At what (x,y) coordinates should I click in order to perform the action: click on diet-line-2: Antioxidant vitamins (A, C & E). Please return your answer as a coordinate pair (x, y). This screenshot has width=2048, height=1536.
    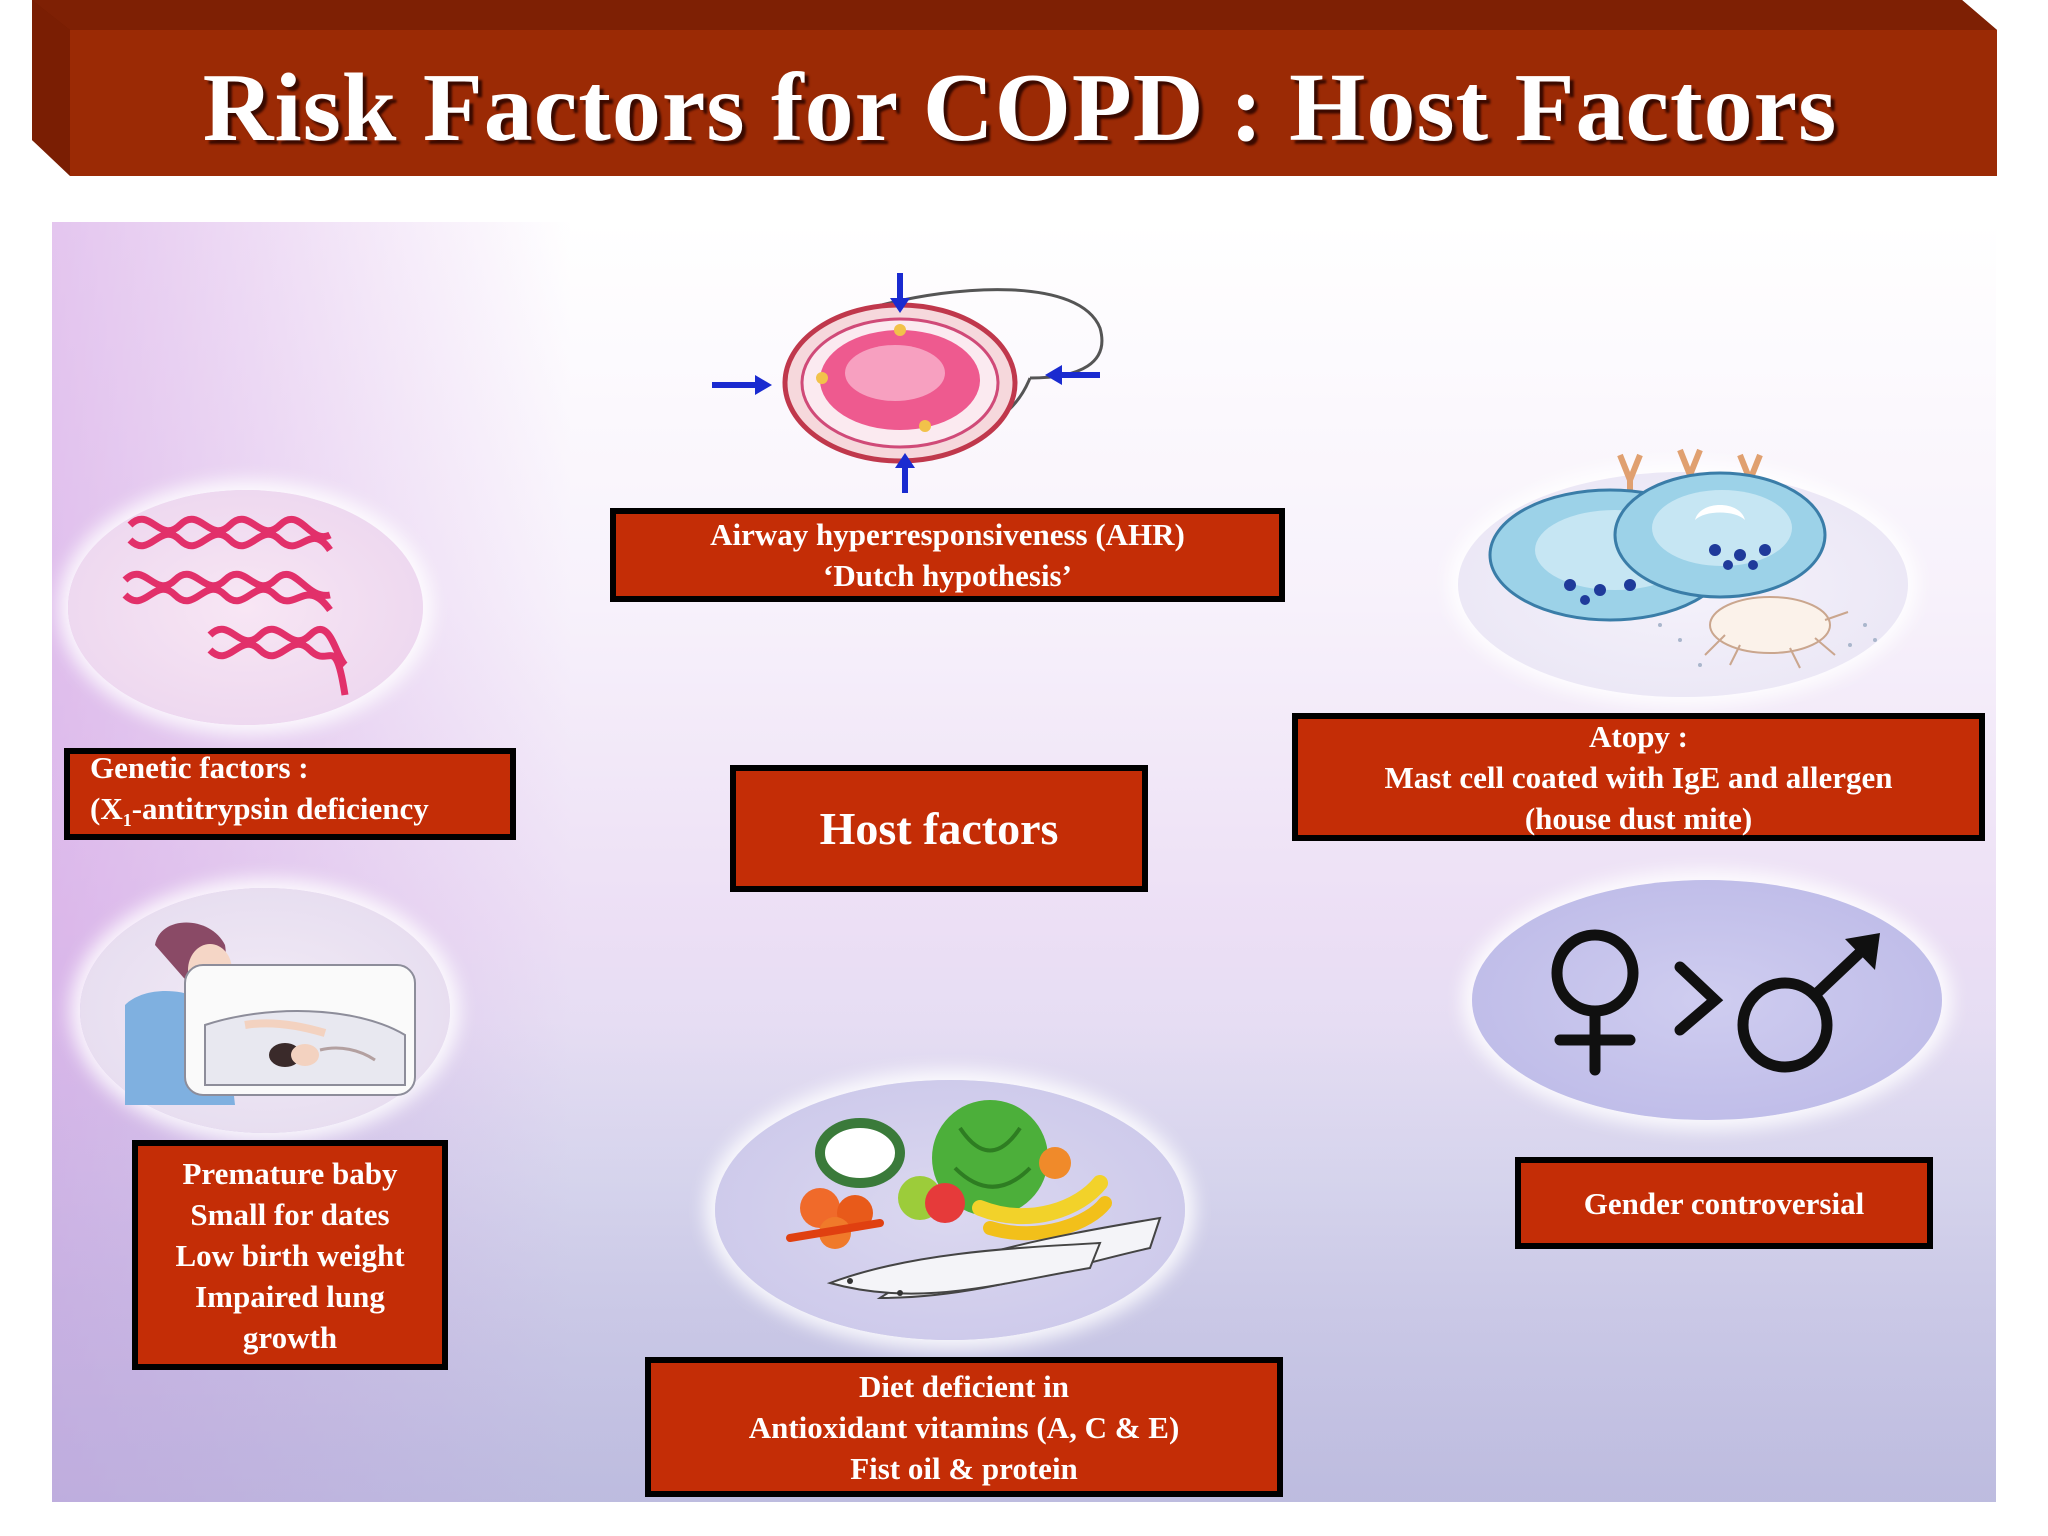
    Looking at the image, I should click on (964, 1427).